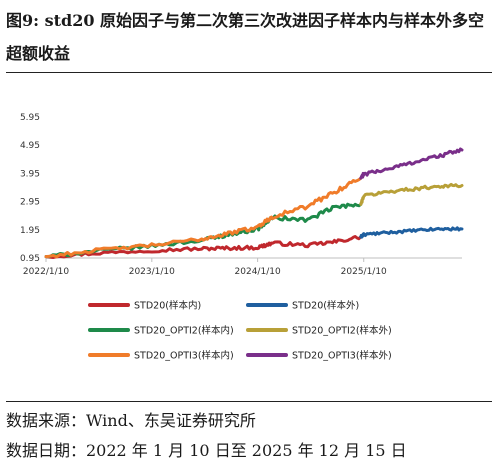 The height and width of the screenshot is (469, 498). What do you see at coordinates (325, 306) in the screenshot?
I see `legend-label: STD20(样本外)` at bounding box center [325, 306].